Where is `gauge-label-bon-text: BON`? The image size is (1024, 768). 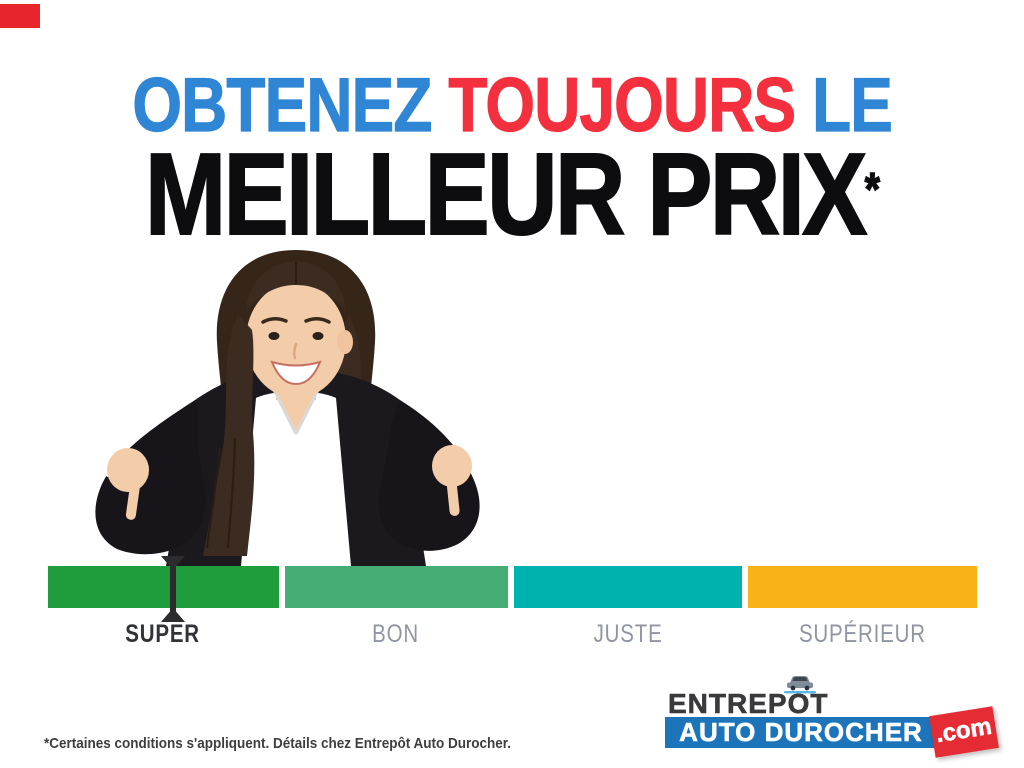
gauge-label-bon-text: BON is located at coordinates (396, 634).